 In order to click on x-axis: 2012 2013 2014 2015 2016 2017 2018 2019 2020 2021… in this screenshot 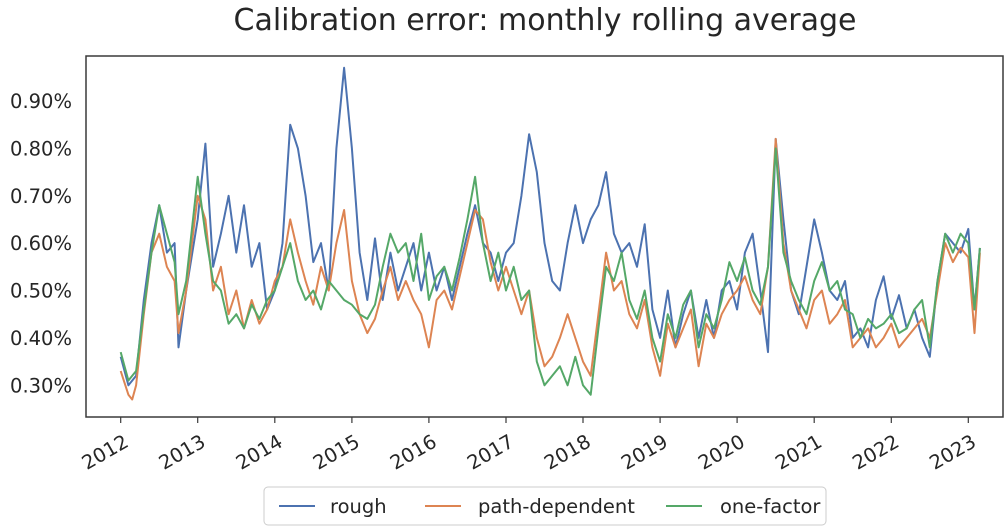, I will do `click(529, 446)`.